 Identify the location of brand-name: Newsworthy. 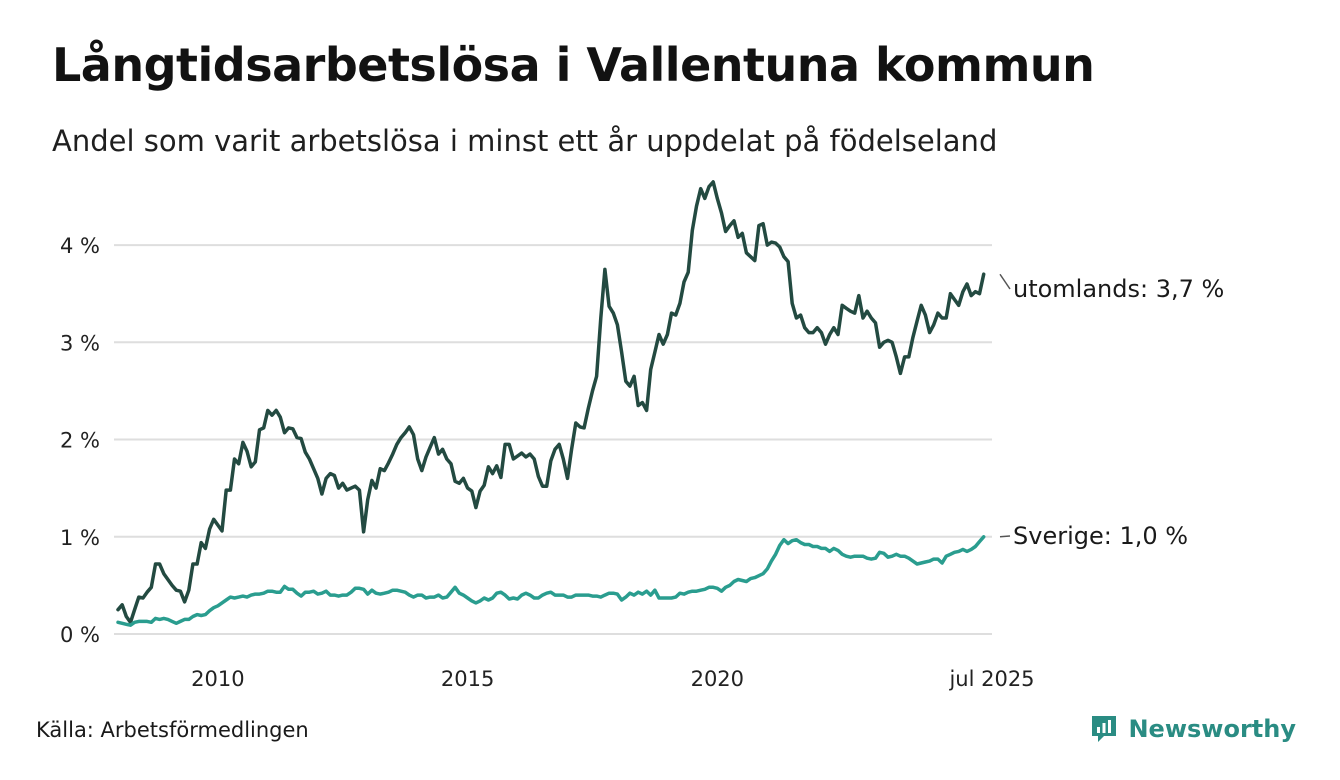
(1212, 729).